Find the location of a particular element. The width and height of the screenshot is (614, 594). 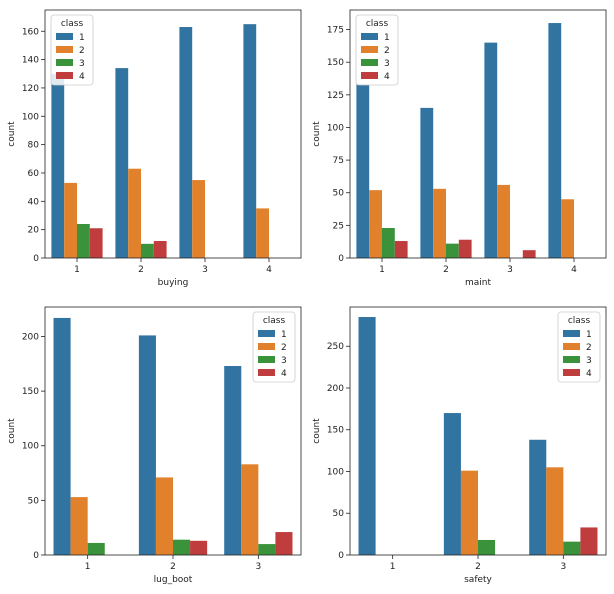

bar-maint-cat3-class1 is located at coordinates (491, 150).